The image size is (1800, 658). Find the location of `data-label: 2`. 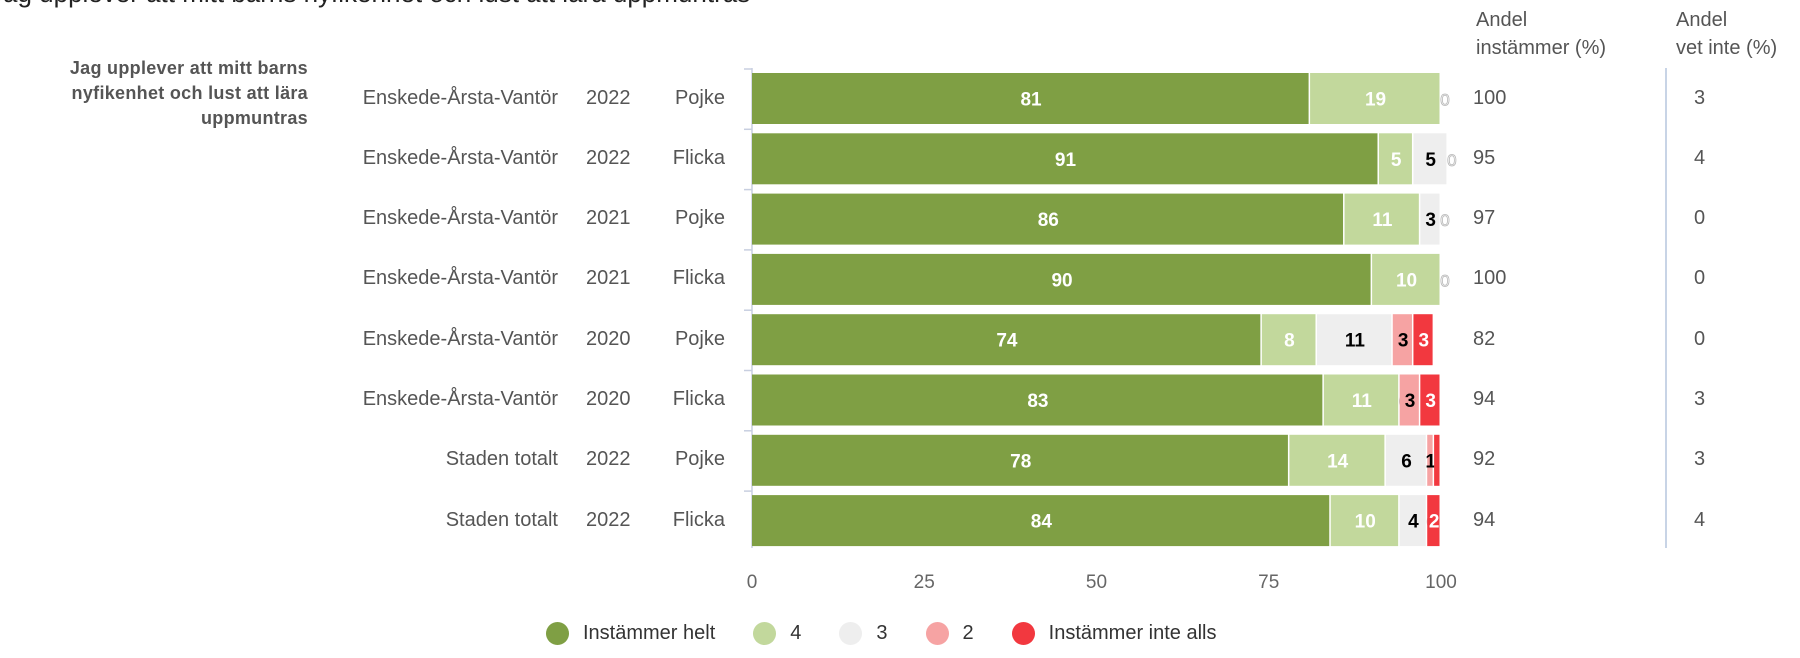

data-label: 2 is located at coordinates (1434, 522).